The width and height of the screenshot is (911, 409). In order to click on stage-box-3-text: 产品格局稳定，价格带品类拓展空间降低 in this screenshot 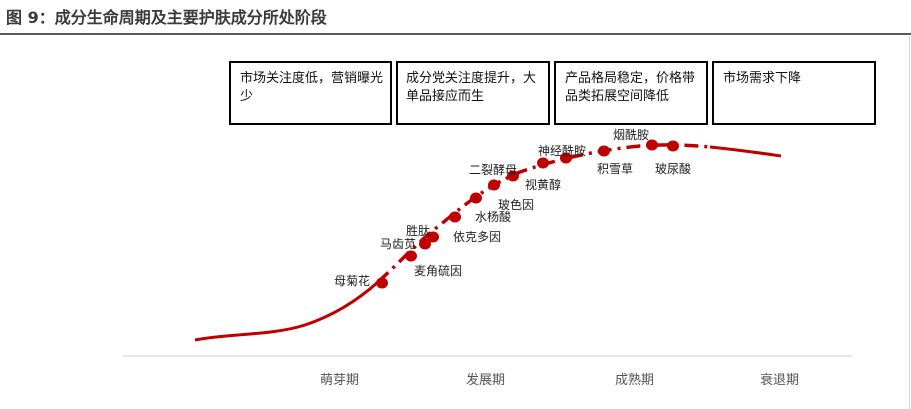, I will do `click(630, 87)`.